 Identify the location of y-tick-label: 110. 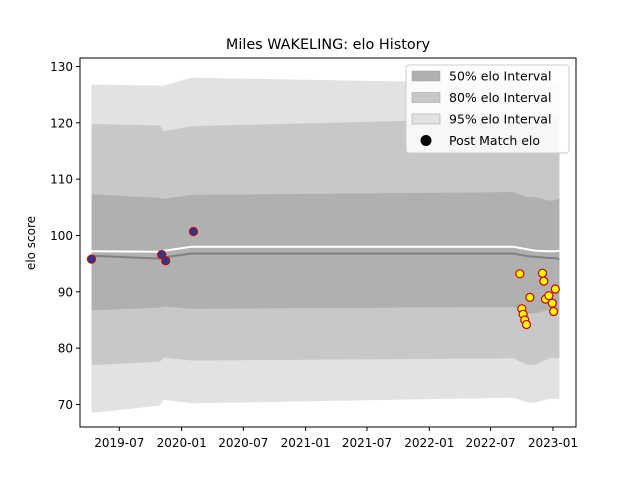
(61, 180).